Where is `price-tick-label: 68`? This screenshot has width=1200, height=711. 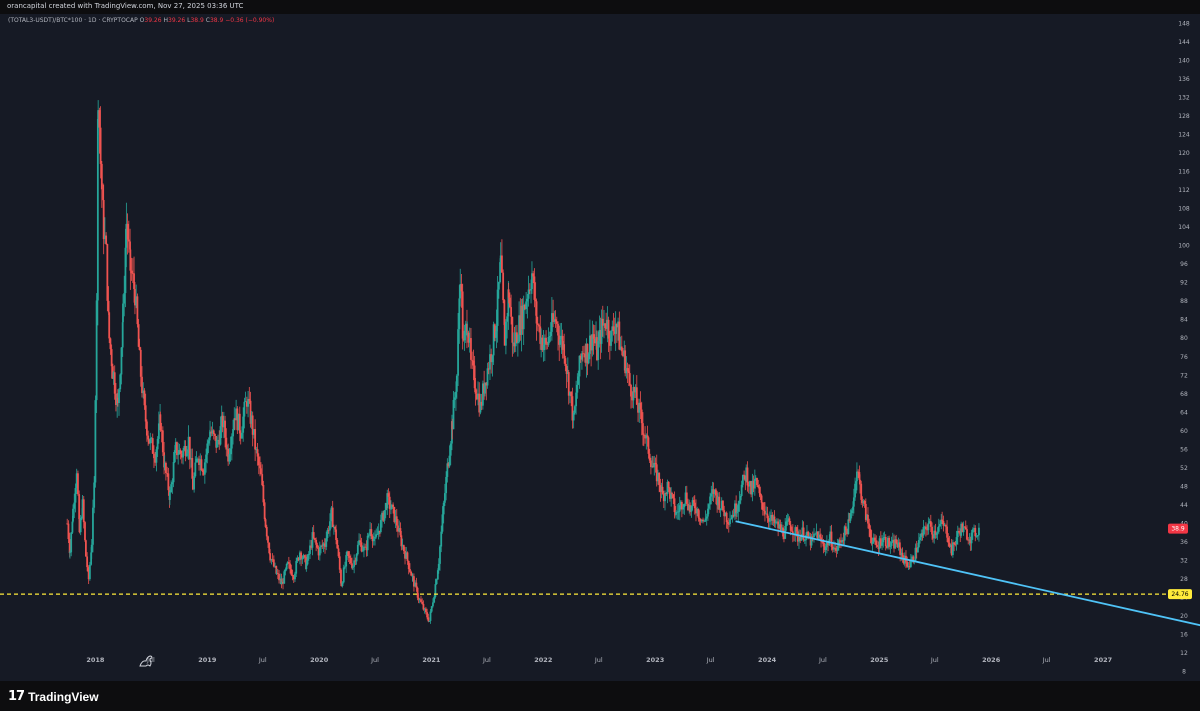
price-tick-label: 68 is located at coordinates (1184, 394).